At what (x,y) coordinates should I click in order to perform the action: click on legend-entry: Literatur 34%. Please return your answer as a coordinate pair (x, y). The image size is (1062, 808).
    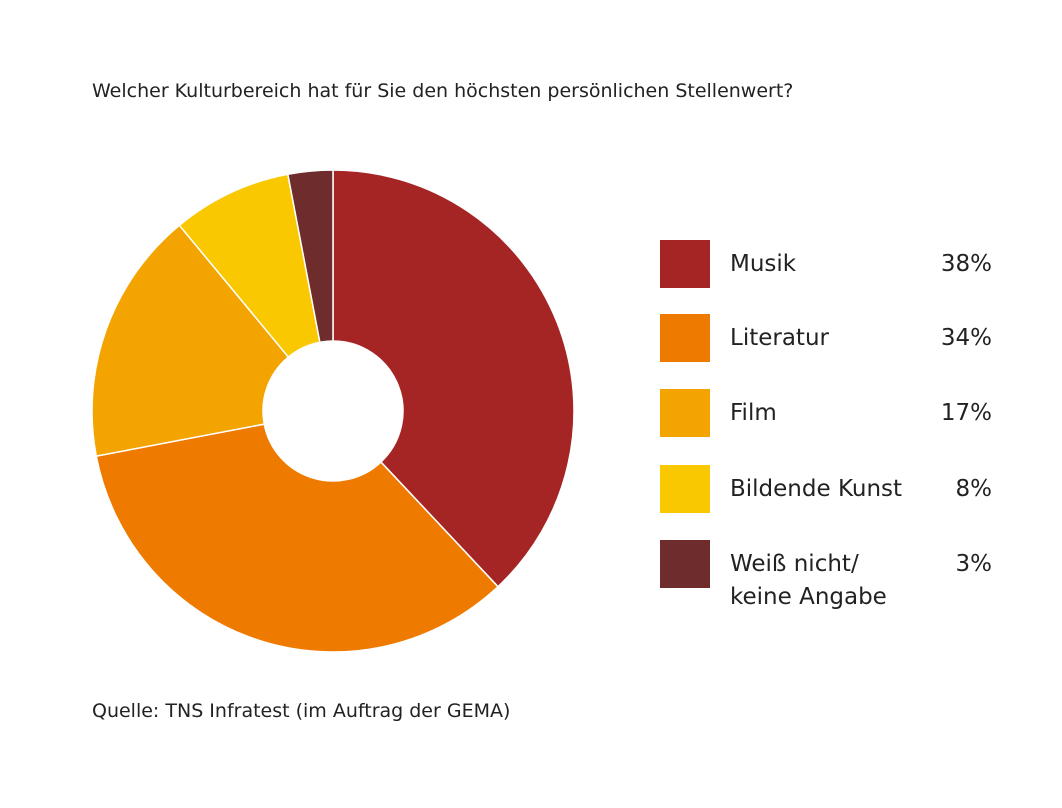
    Looking at the image, I should click on (826, 338).